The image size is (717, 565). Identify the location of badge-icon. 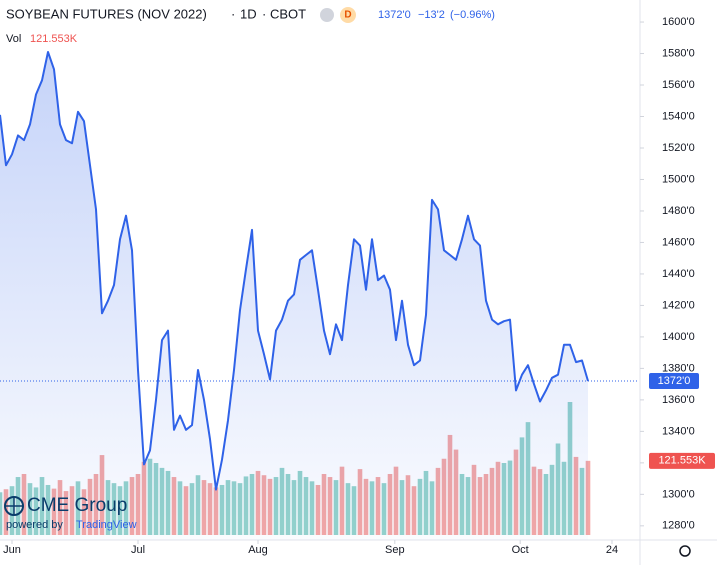
(348, 15).